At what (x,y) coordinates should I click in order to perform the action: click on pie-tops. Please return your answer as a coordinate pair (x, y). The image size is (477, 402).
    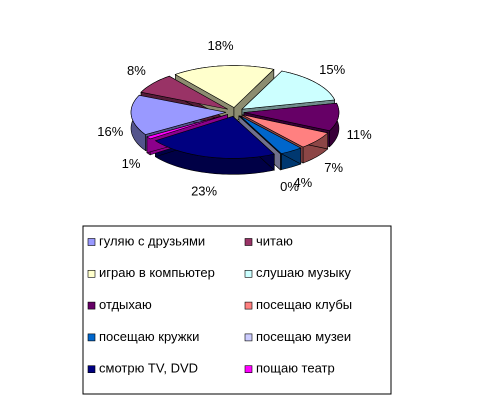
    Looking at the image, I should click on (235, 112).